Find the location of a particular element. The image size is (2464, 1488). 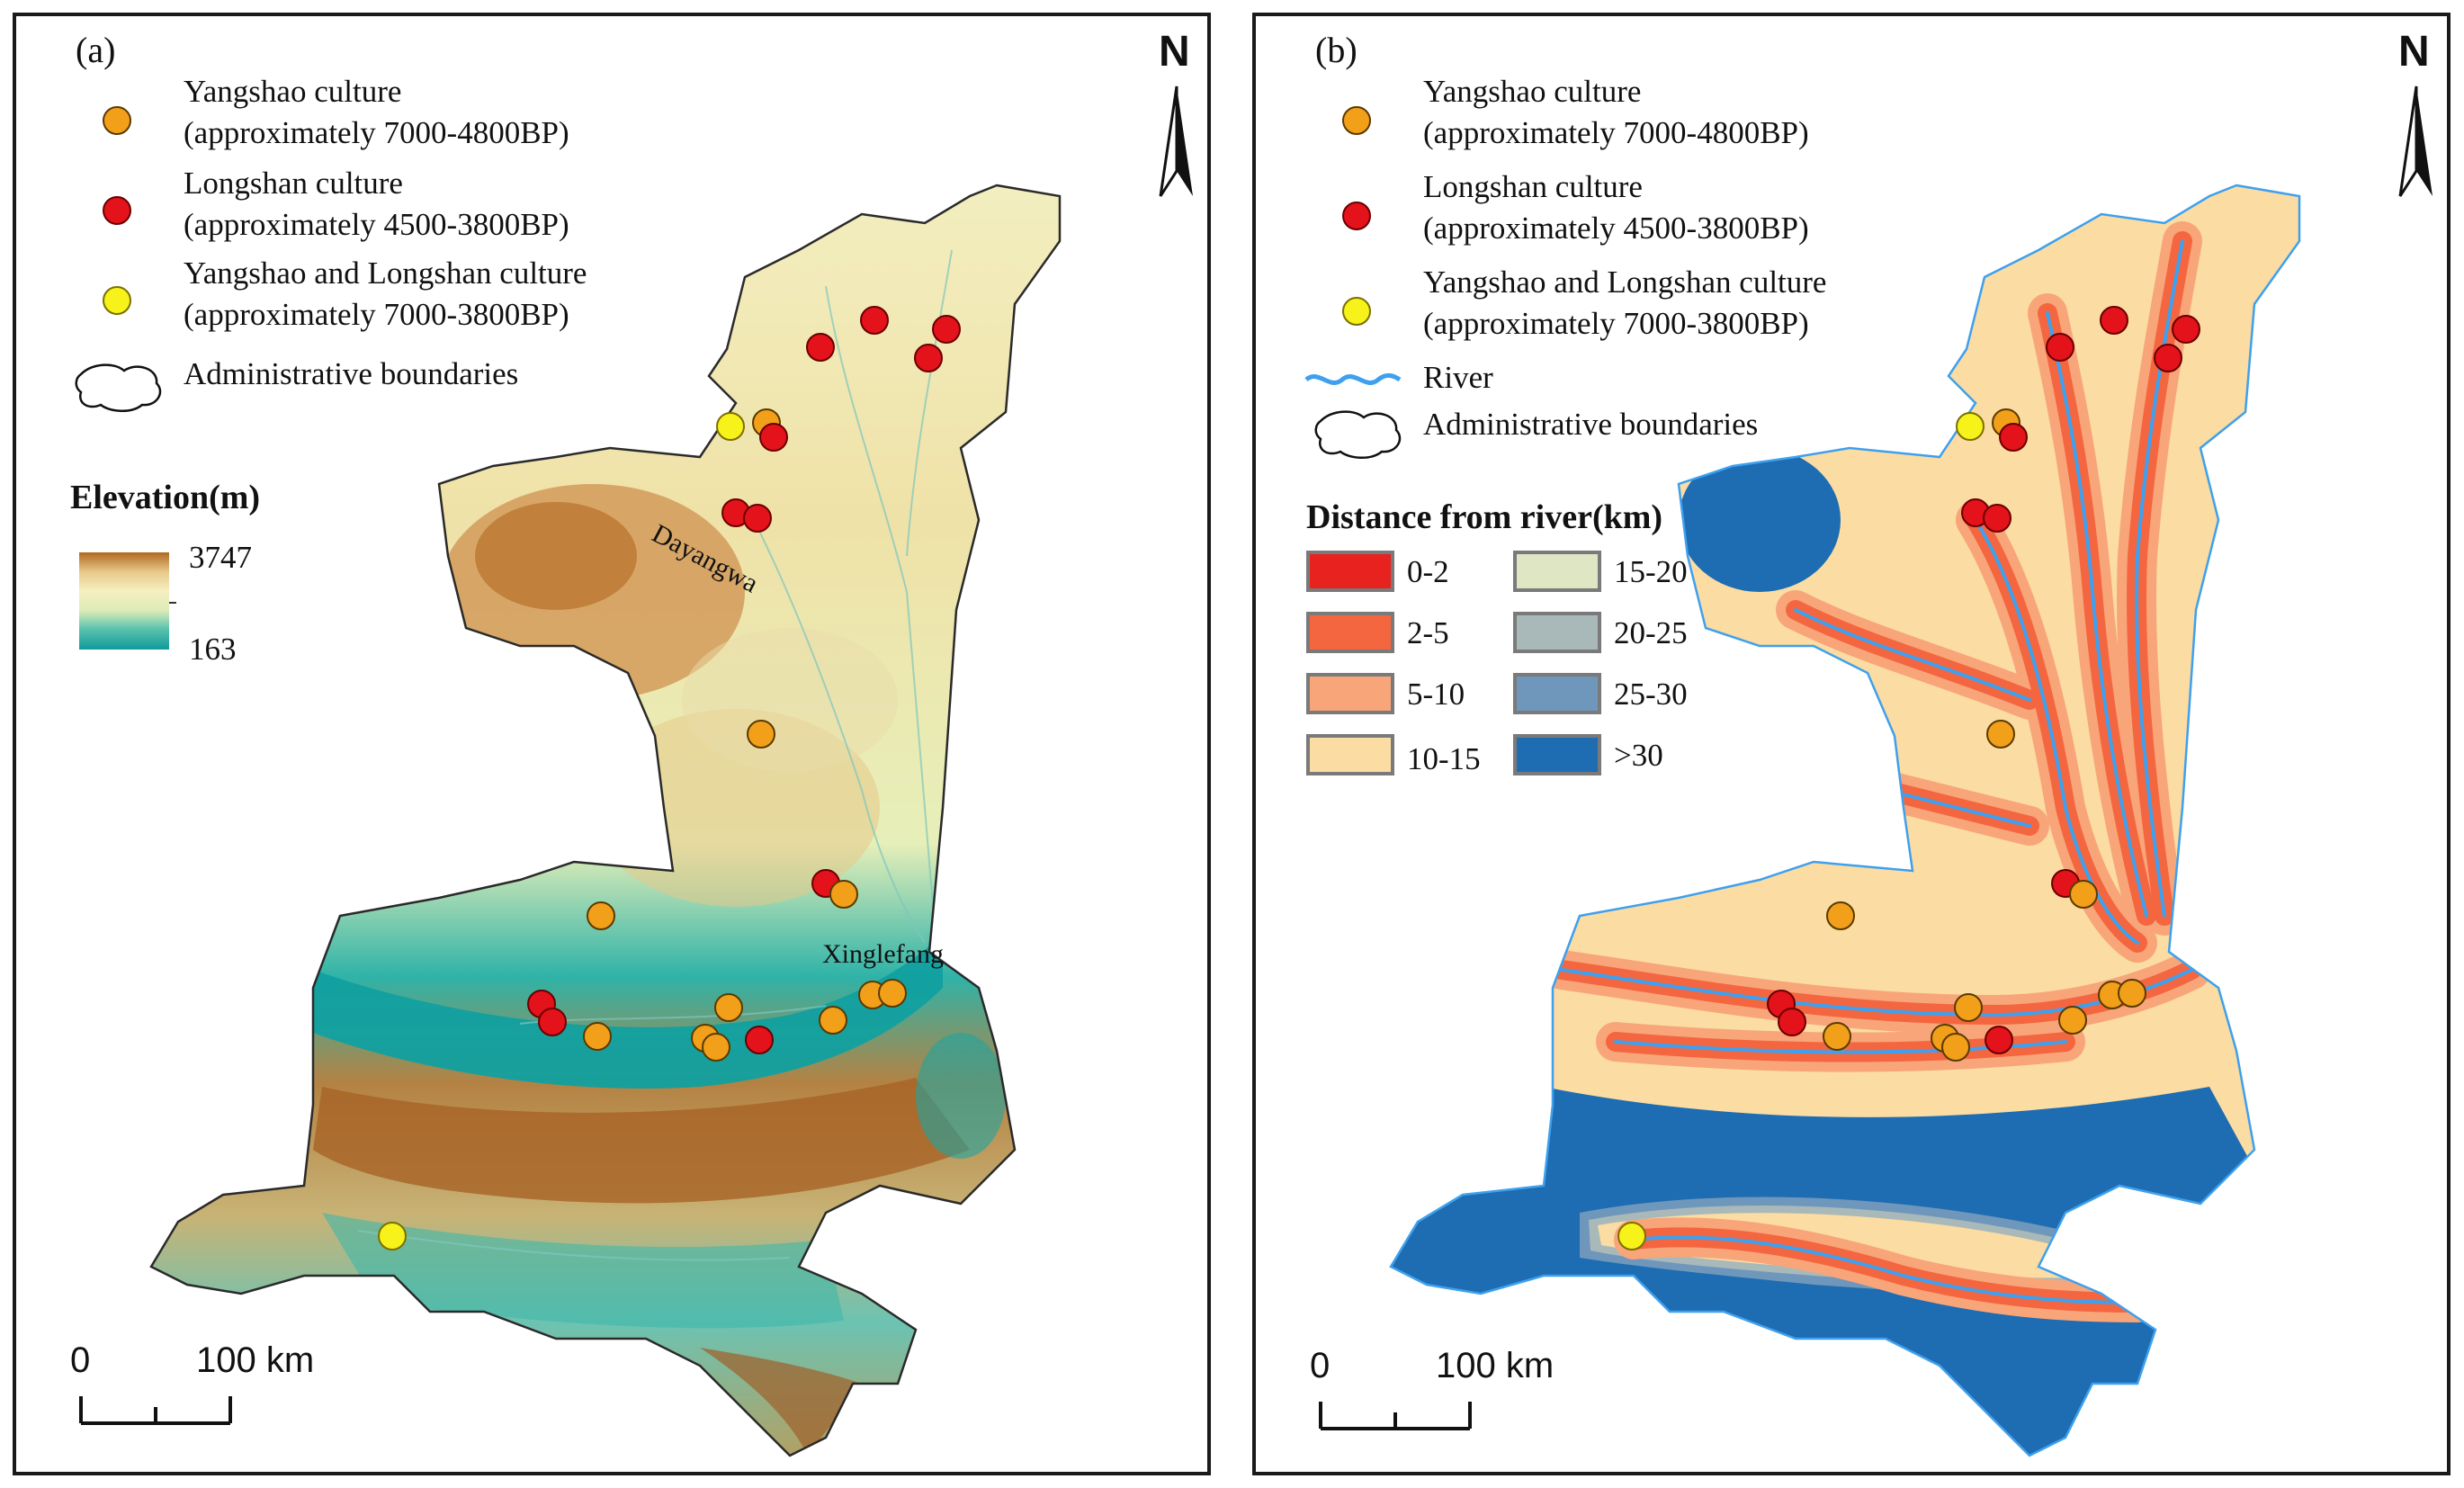

class-label: 20-25 is located at coordinates (1651, 632).